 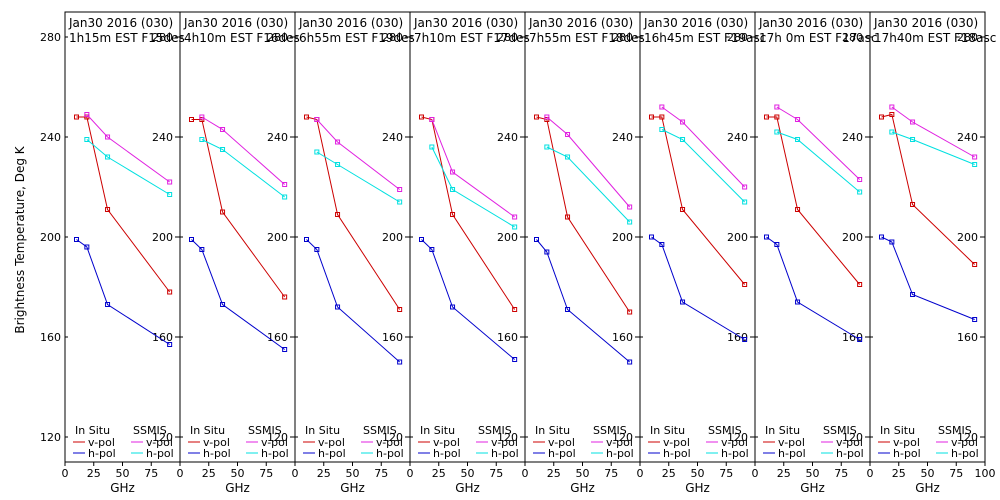 I want to click on series-ssmis_v, so click(x=128, y=148).